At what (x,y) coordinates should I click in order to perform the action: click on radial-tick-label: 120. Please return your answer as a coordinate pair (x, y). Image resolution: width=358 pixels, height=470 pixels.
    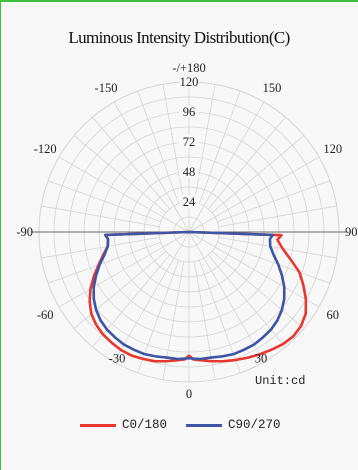
    Looking at the image, I should click on (189, 82).